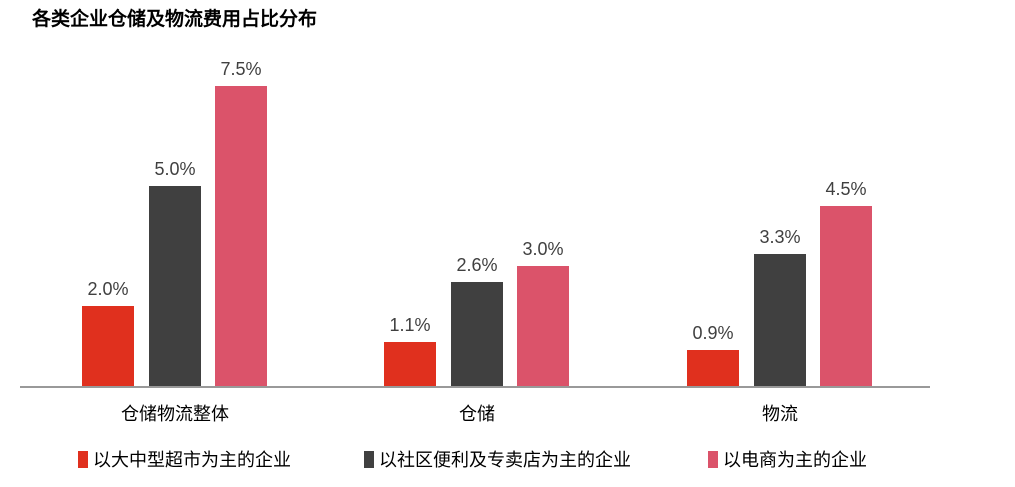  I want to click on data-label: 7.5%, so click(240, 69).